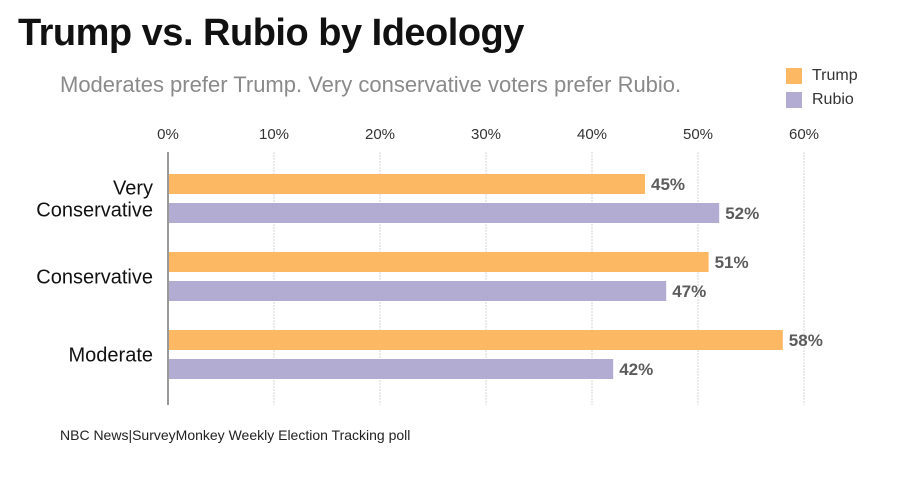  I want to click on category-label: Very, so click(133, 189).